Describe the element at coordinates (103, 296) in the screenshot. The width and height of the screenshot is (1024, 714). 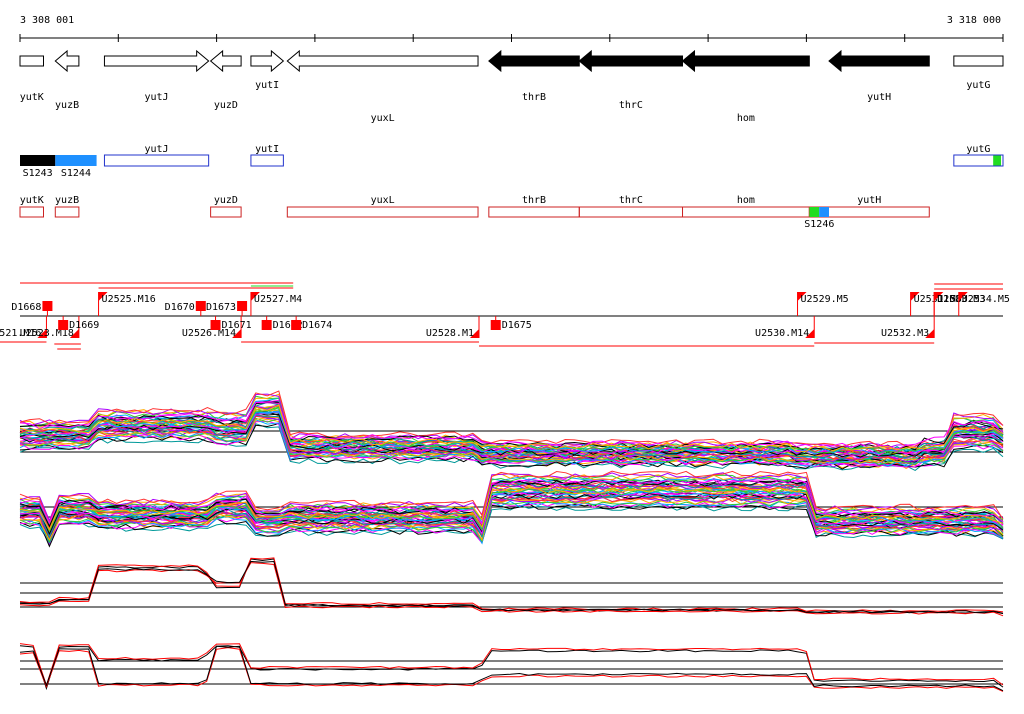
I see `feature-flag-U2525.M16` at that location.